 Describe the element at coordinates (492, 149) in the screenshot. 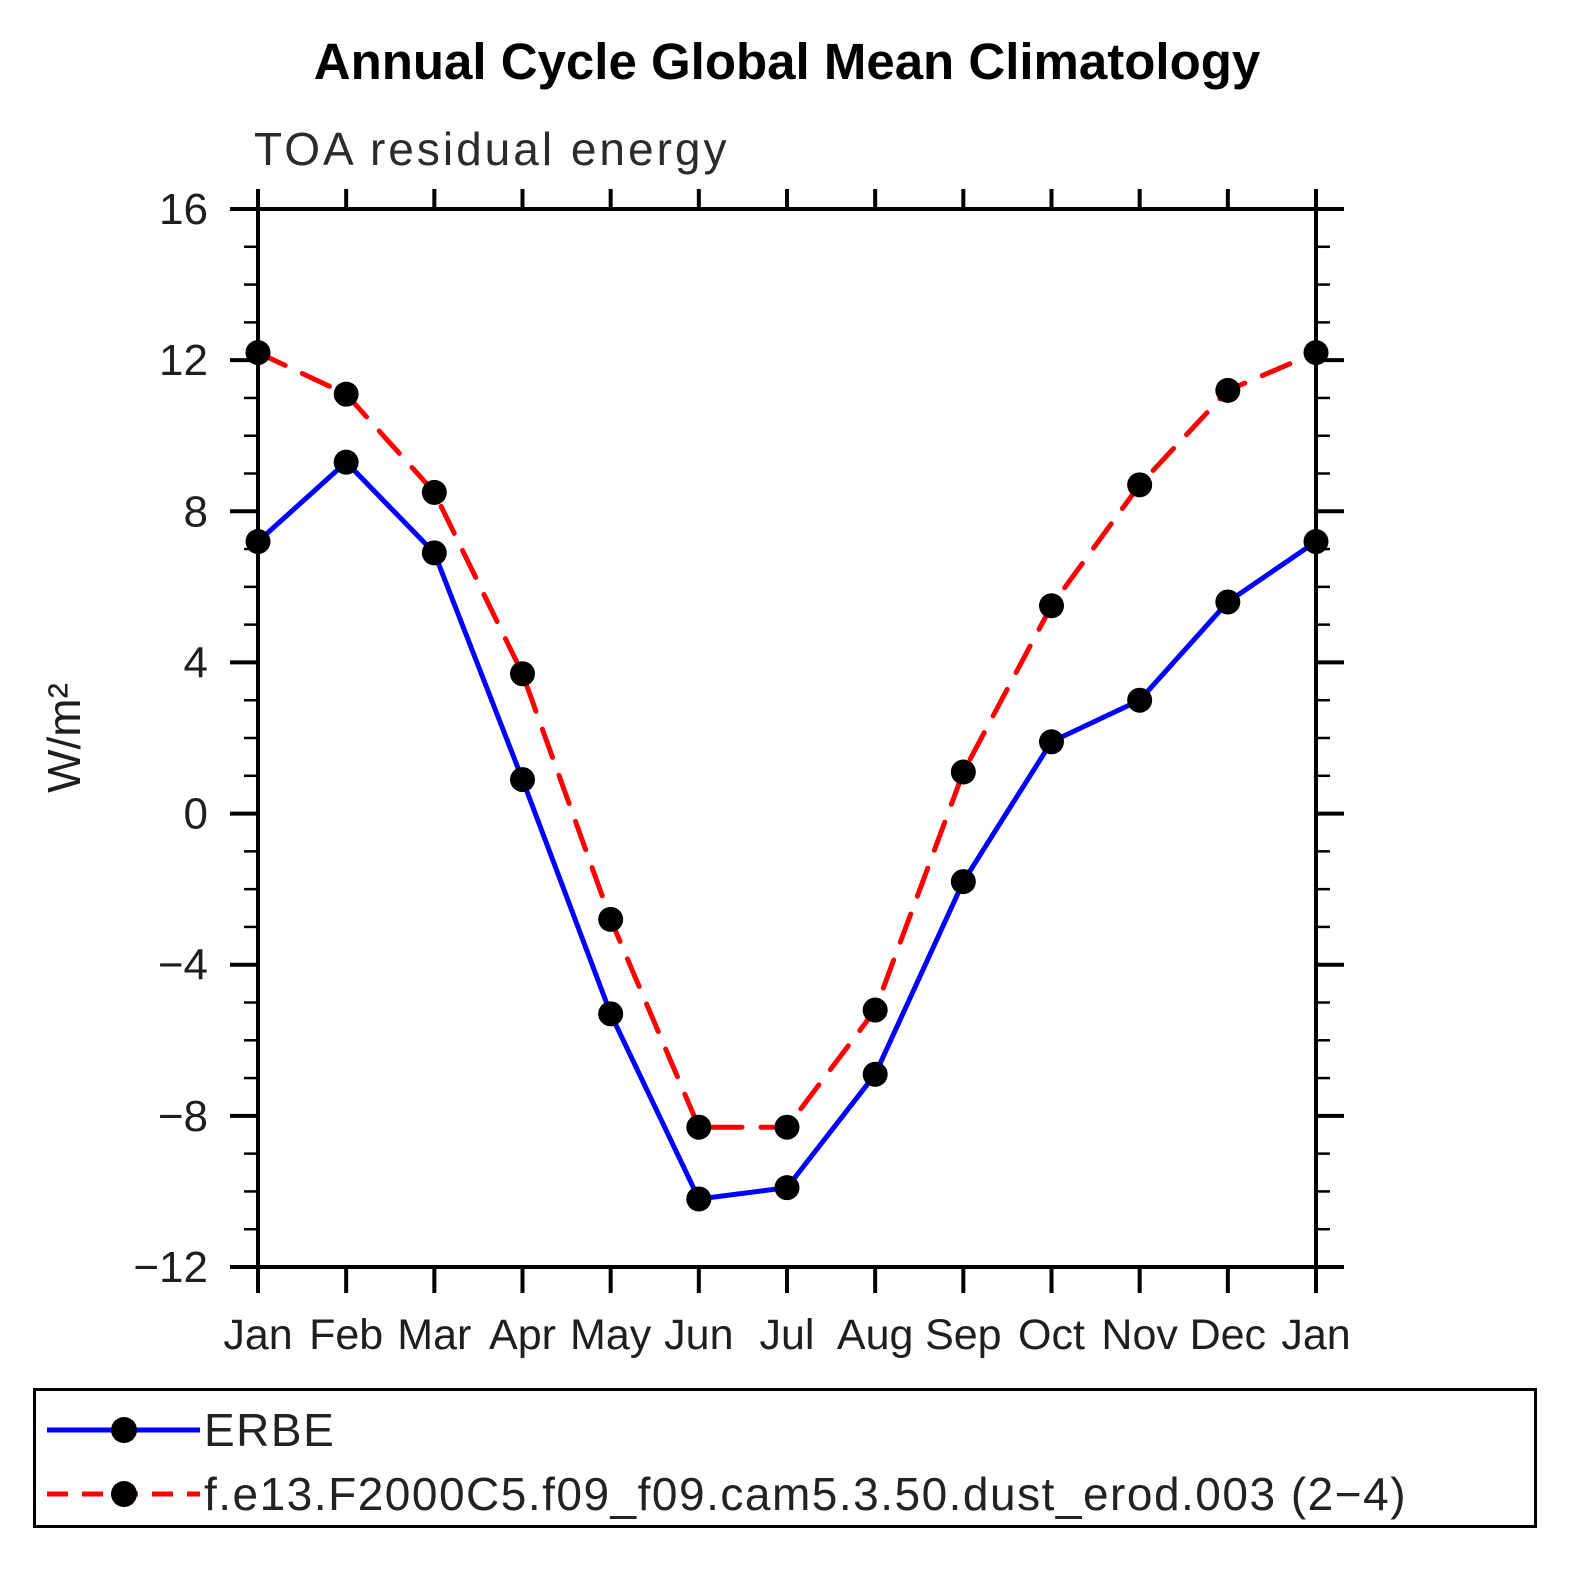

I see `chart-subtitle: TOA residual energy` at that location.